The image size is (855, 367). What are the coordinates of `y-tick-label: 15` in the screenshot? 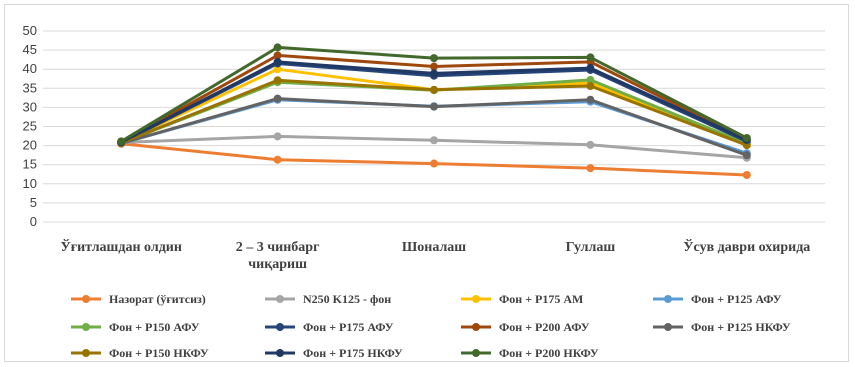 It's located at (30, 164).